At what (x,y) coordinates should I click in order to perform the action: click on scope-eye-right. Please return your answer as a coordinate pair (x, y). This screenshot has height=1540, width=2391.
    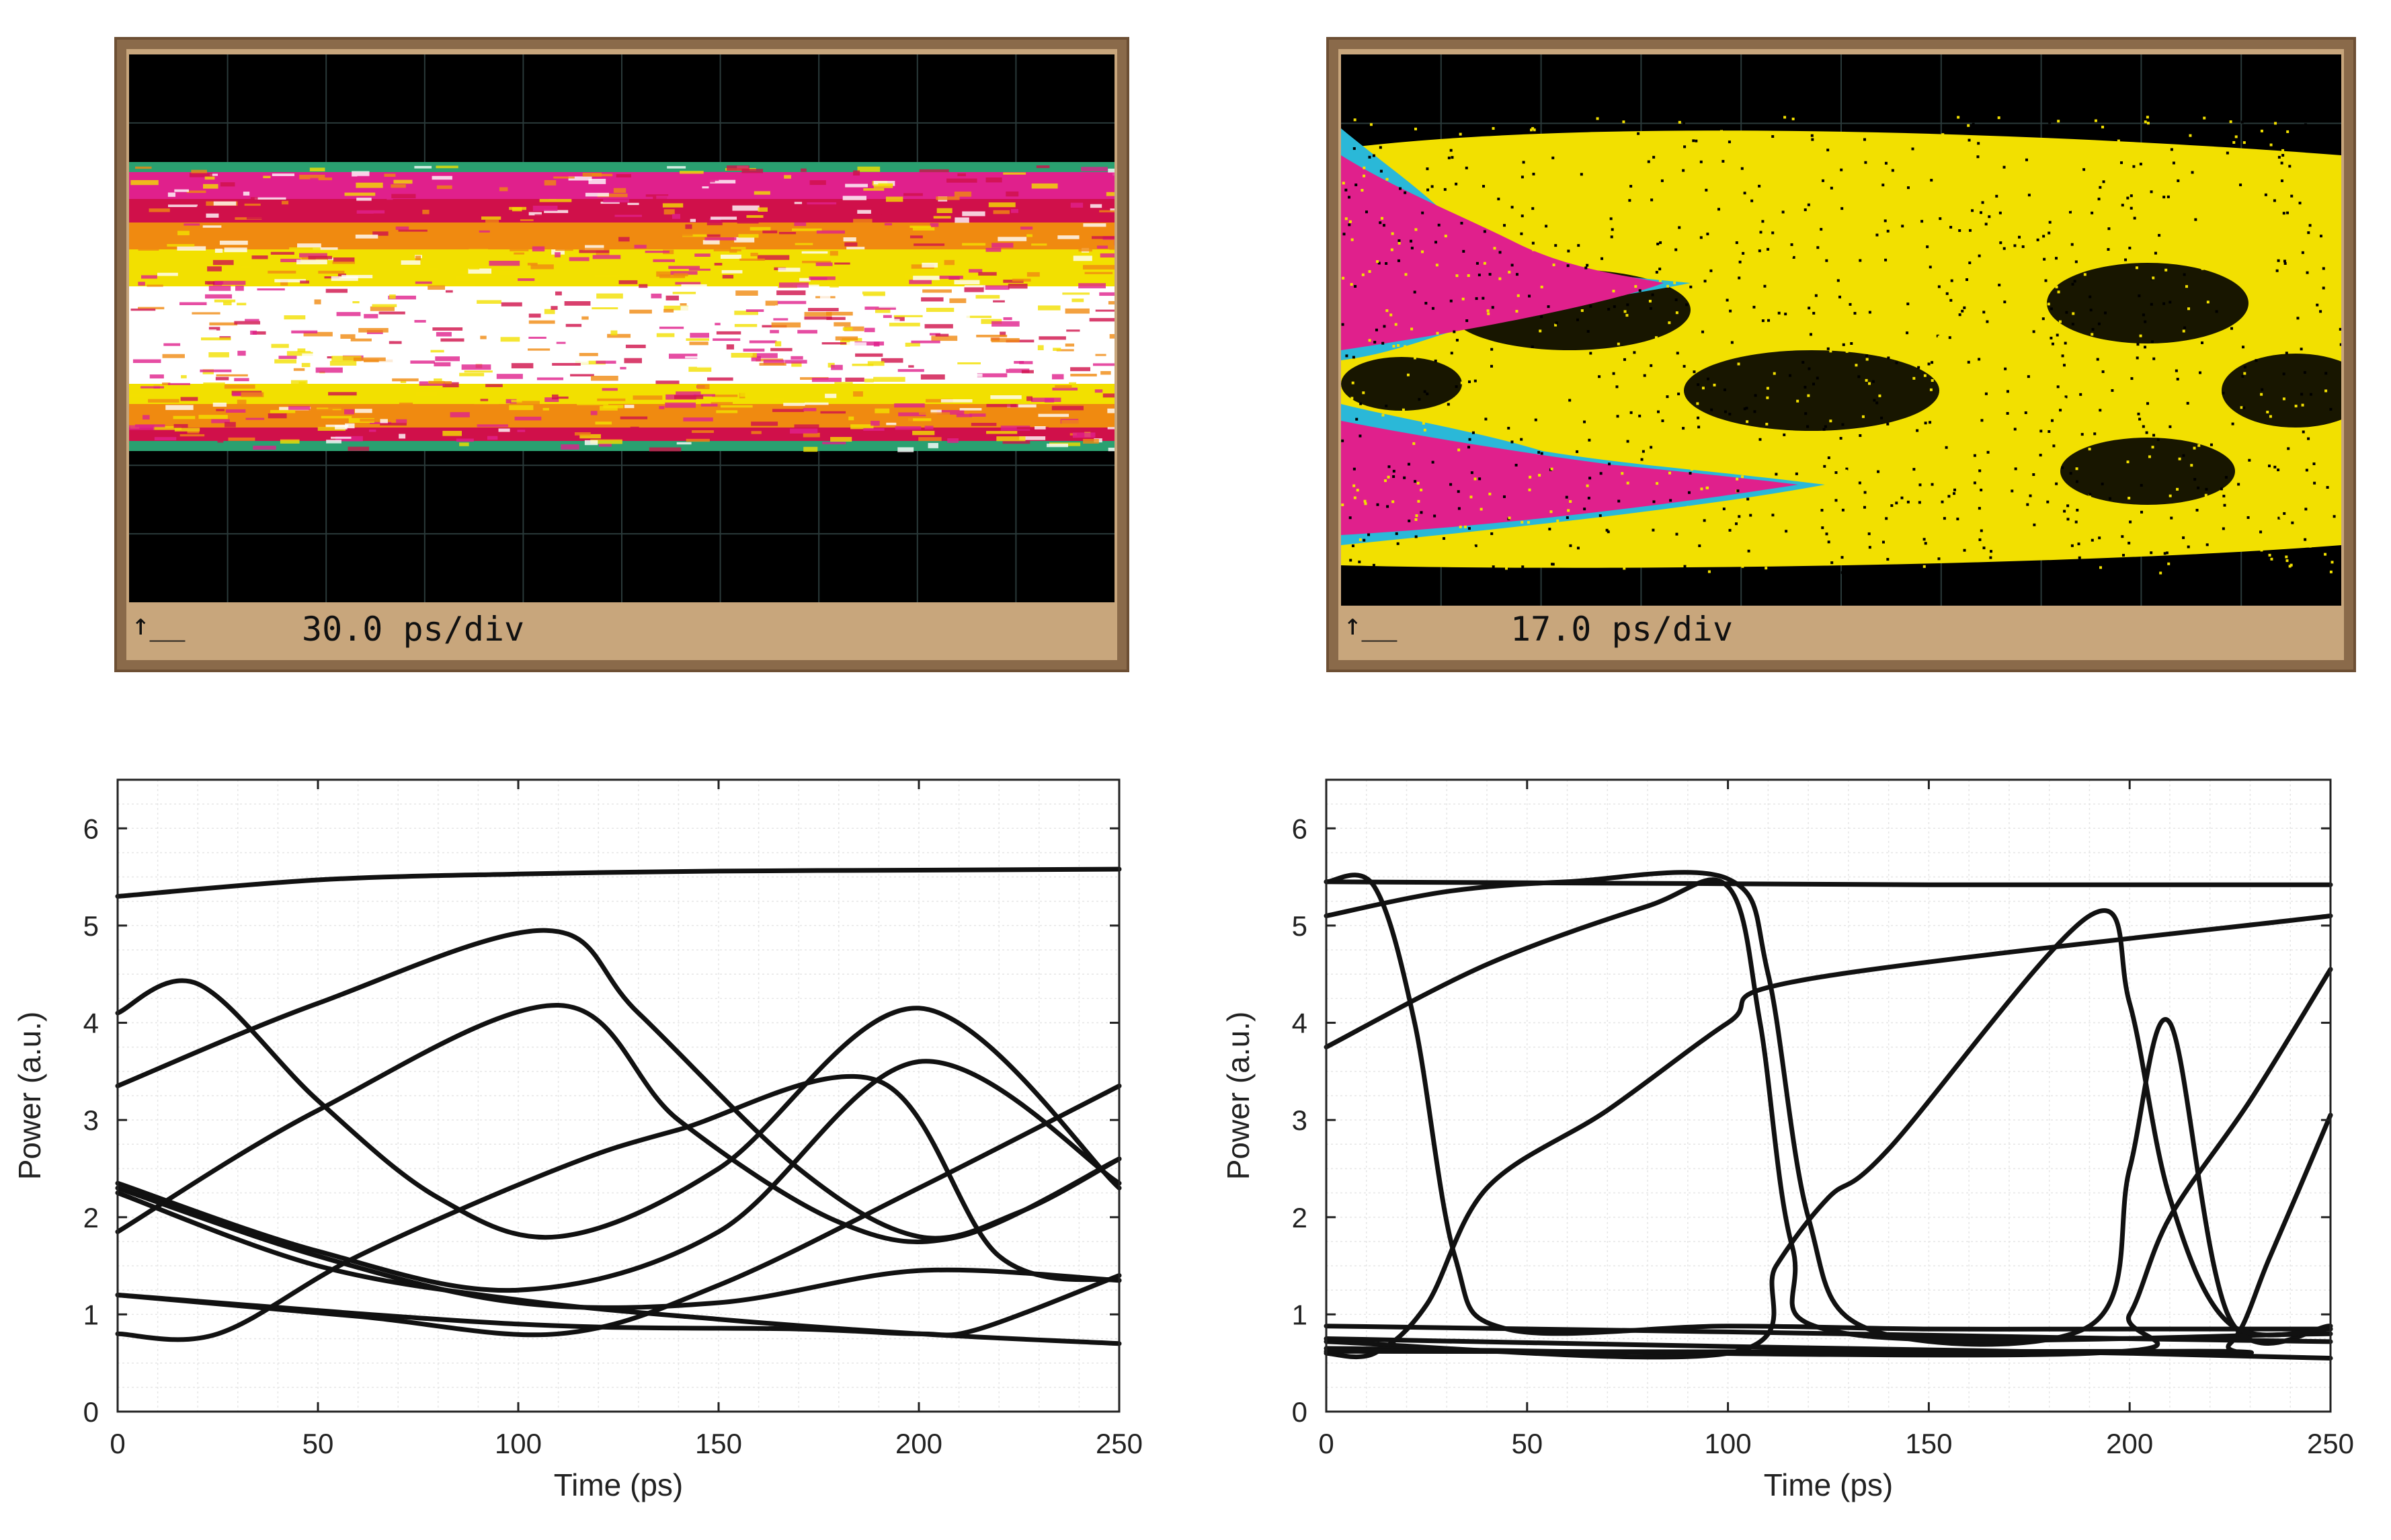
    Looking at the image, I should click on (1841, 330).